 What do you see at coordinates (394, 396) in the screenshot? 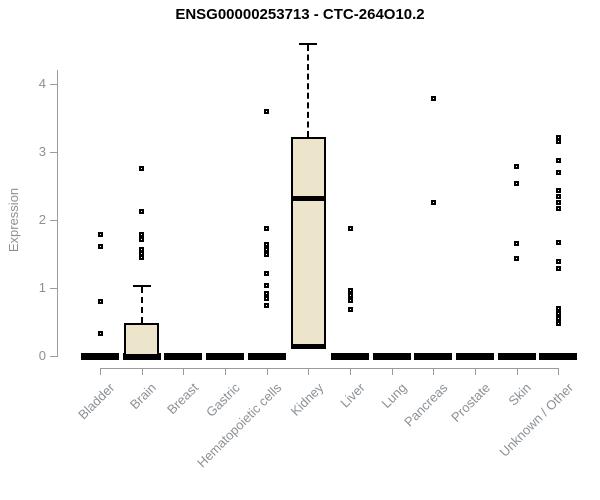
I see `x-tick-label: Lung` at bounding box center [394, 396].